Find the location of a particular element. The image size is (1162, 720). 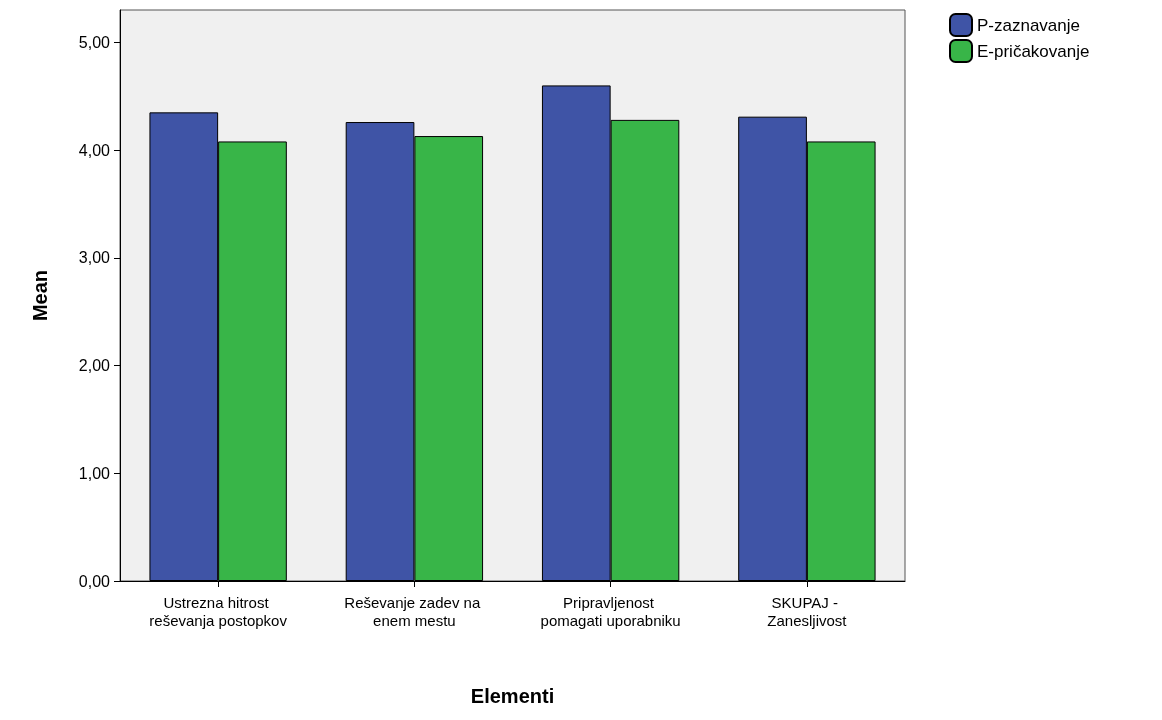

legend-label: P-zaznavanje is located at coordinates (1029, 25).